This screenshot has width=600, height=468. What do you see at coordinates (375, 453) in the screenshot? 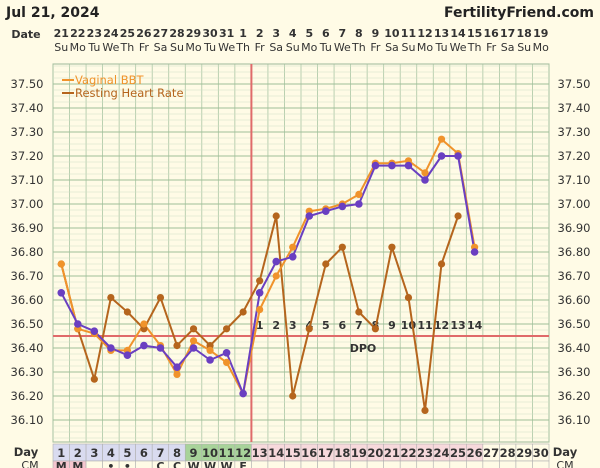
I see `cycle-day-label: 20` at bounding box center [375, 453].